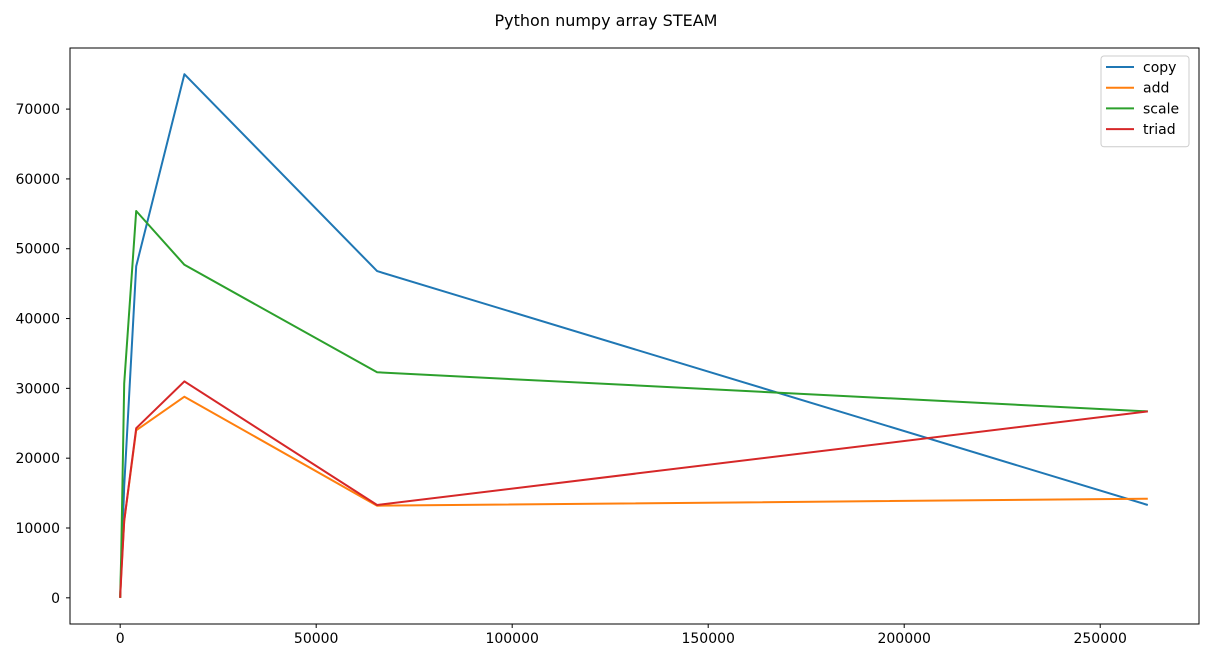 The height and width of the screenshot is (668, 1213). What do you see at coordinates (903, 639) in the screenshot?
I see `x-tick-label: 200000` at bounding box center [903, 639].